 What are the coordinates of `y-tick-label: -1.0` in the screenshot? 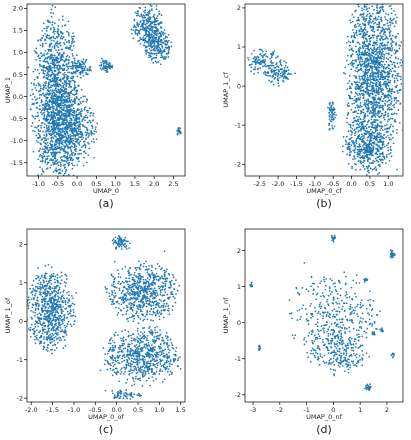 It's located at (16, 141).